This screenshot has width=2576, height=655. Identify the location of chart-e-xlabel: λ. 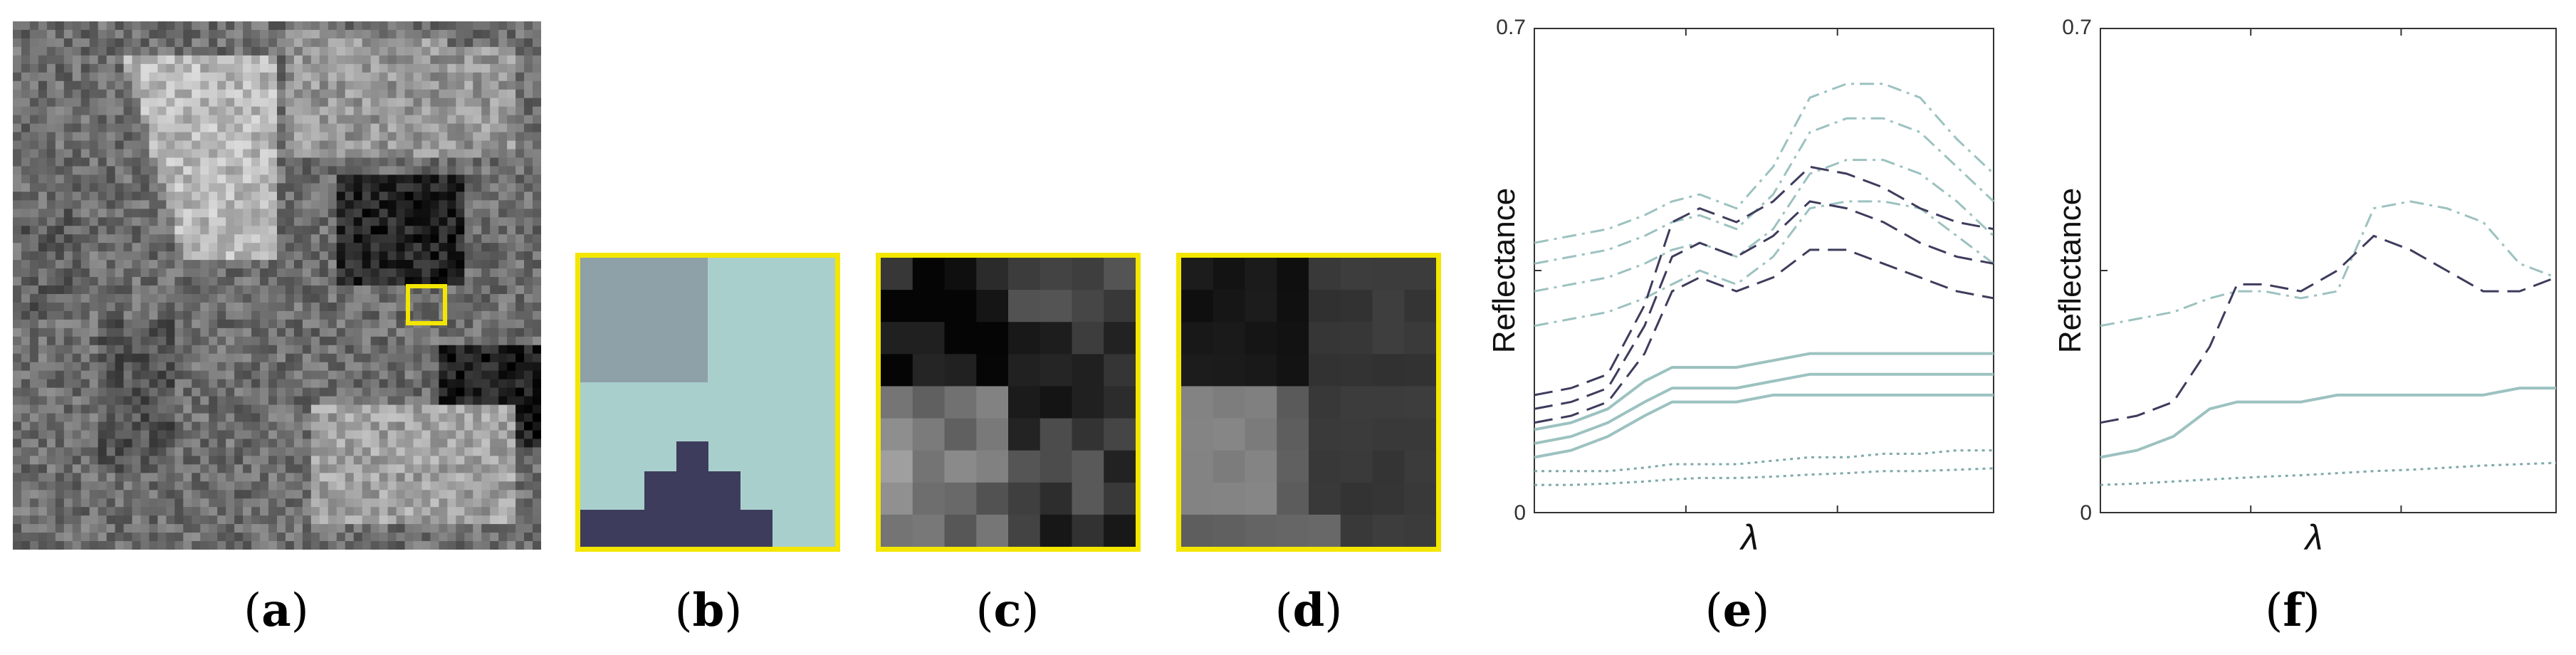
(1749, 537).